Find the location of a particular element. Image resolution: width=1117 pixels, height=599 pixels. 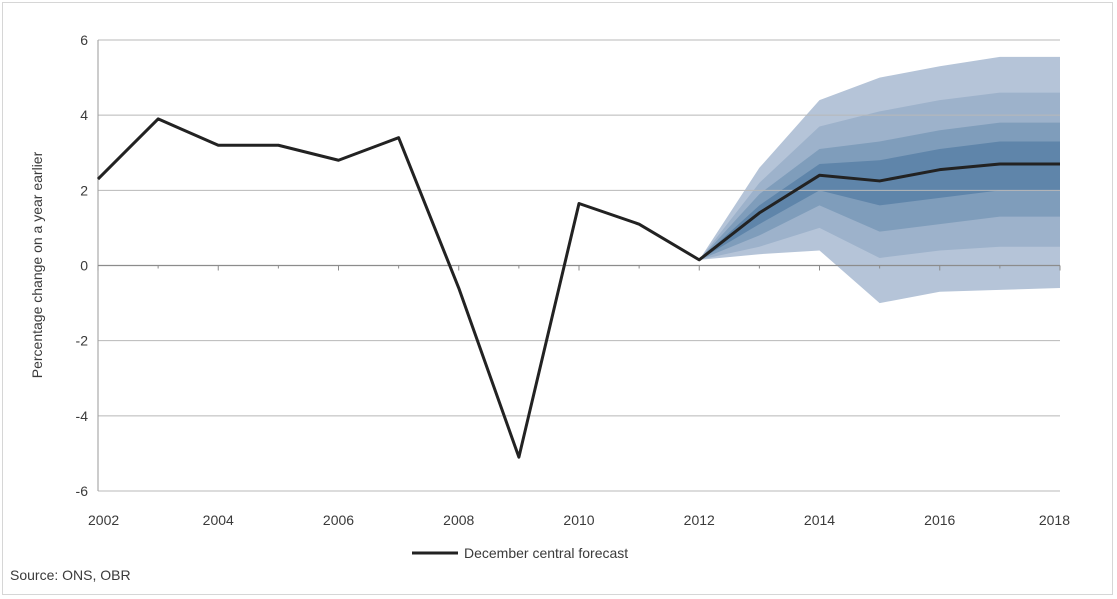

y-axis-label: Percentage change on a year earlier is located at coordinates (37, 264).